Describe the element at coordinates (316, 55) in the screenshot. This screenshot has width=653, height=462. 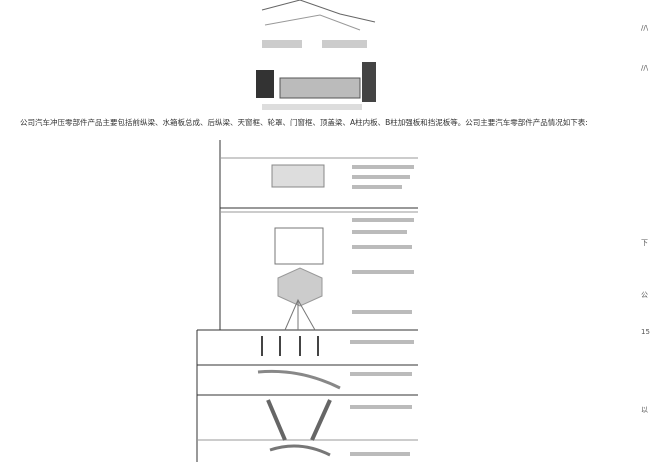
I see `top-image` at that location.